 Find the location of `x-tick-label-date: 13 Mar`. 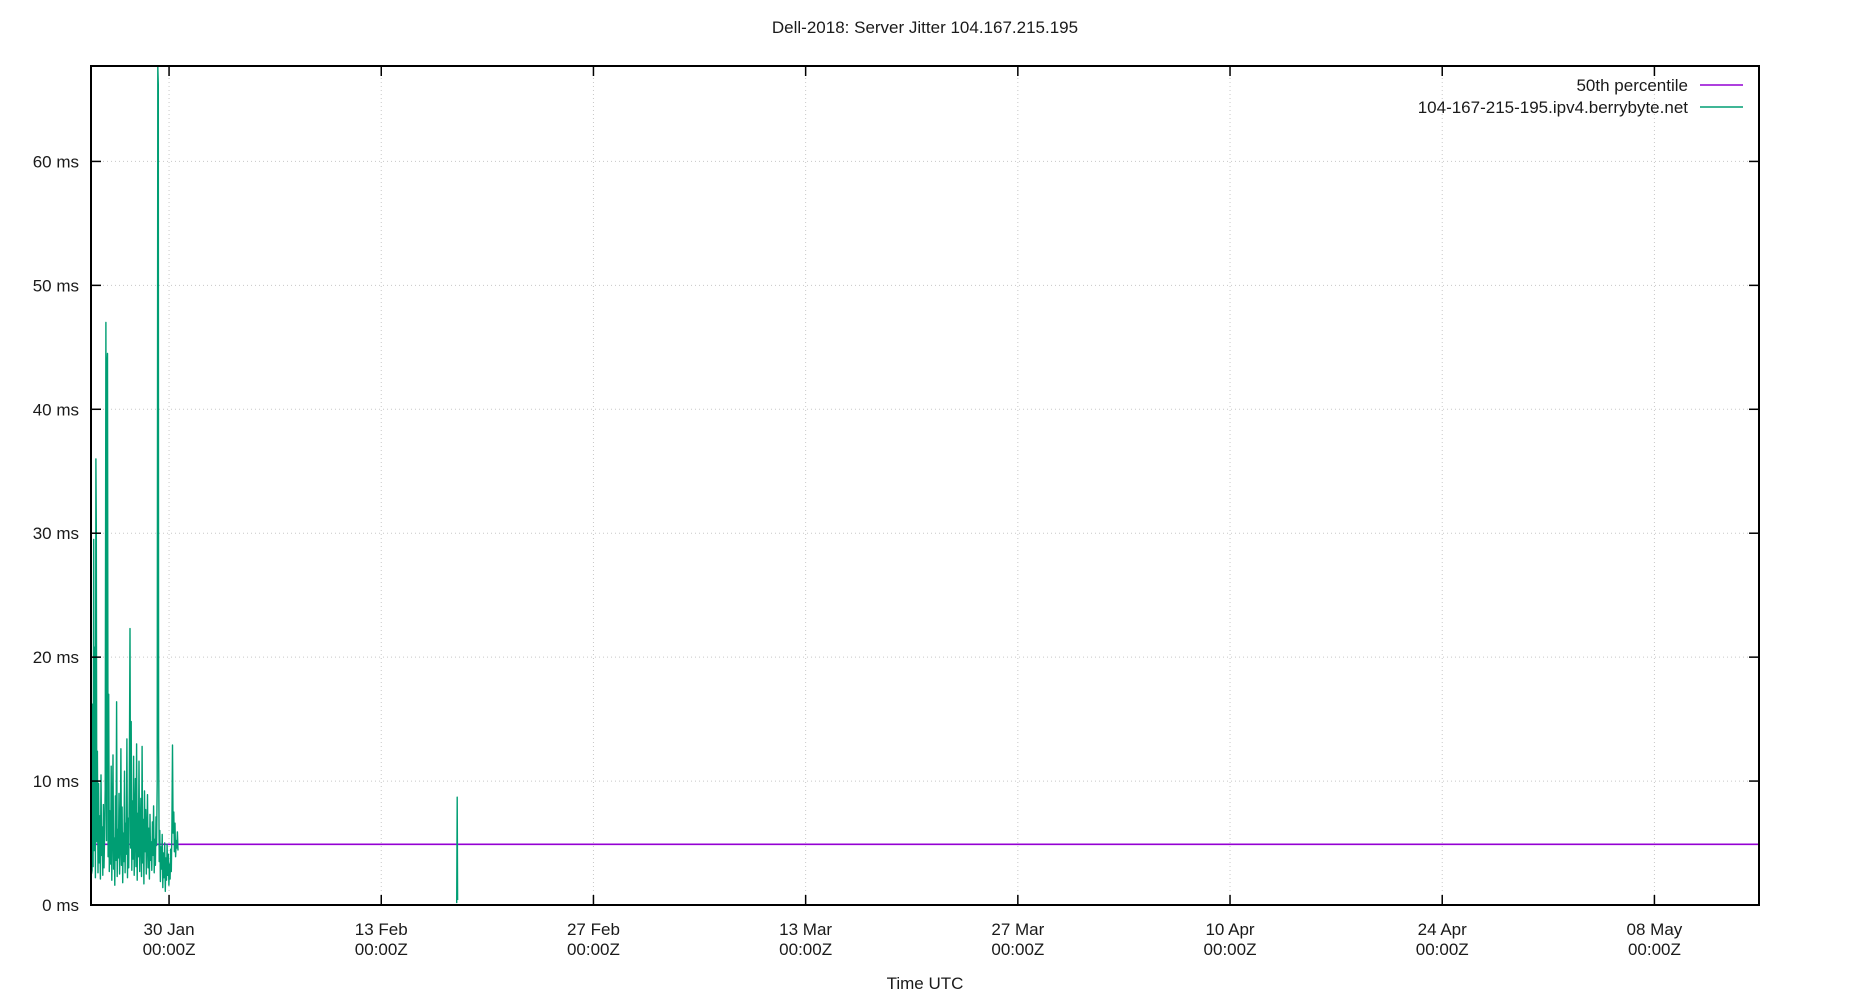

x-tick-label-date: 13 Mar is located at coordinates (805, 929).